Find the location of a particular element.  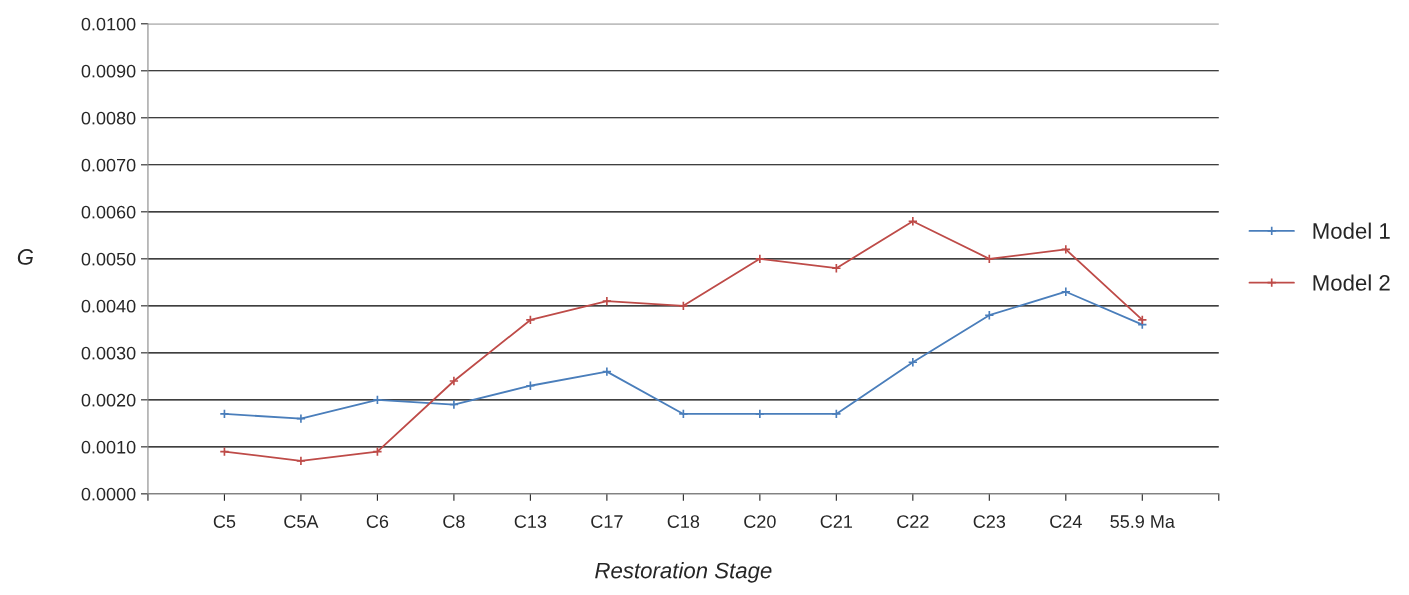

x-tick-label: C18 is located at coordinates (683, 521).